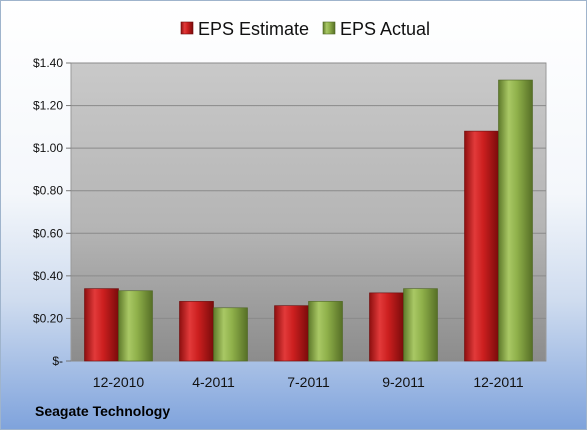 The height and width of the screenshot is (430, 587). I want to click on y-tick-label: $0.40, so click(48, 276).